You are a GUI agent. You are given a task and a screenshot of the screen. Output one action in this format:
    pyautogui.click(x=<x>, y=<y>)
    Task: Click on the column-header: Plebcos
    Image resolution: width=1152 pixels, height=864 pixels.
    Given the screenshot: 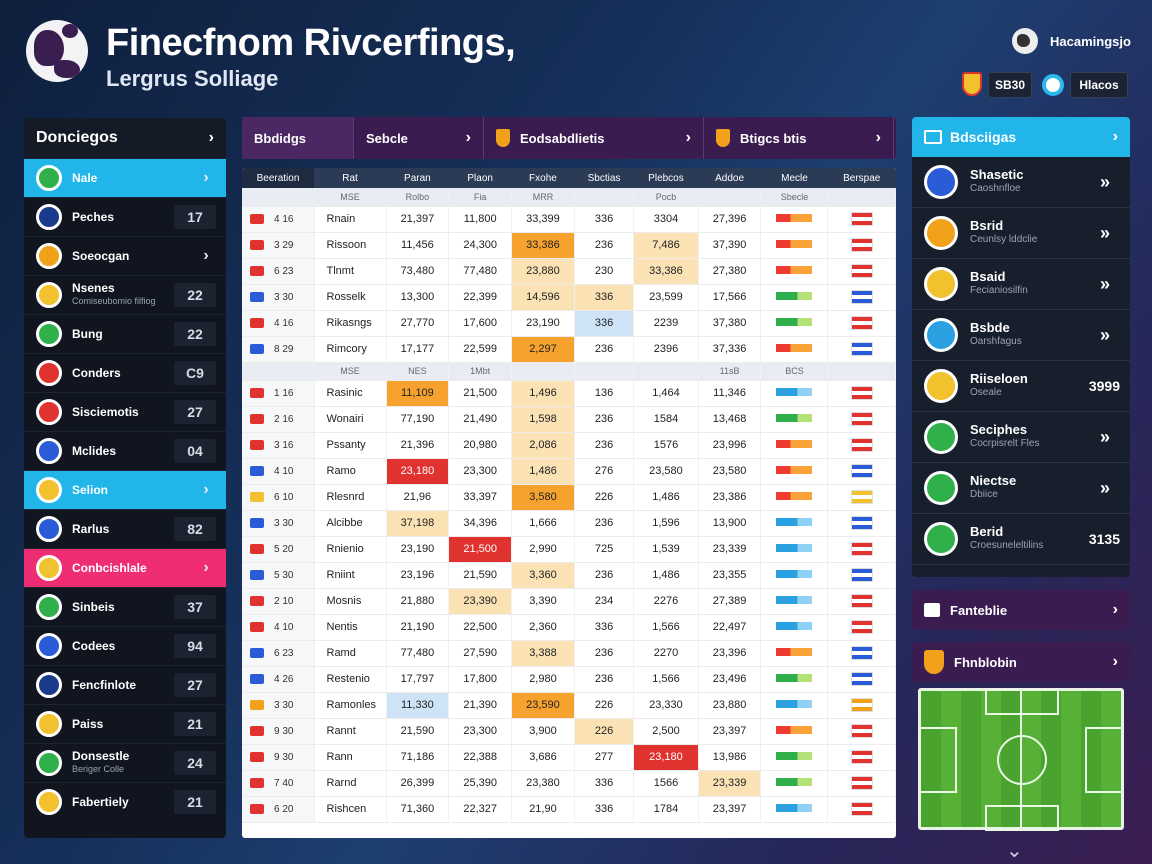 What is the action you would take?
    pyautogui.click(x=666, y=178)
    